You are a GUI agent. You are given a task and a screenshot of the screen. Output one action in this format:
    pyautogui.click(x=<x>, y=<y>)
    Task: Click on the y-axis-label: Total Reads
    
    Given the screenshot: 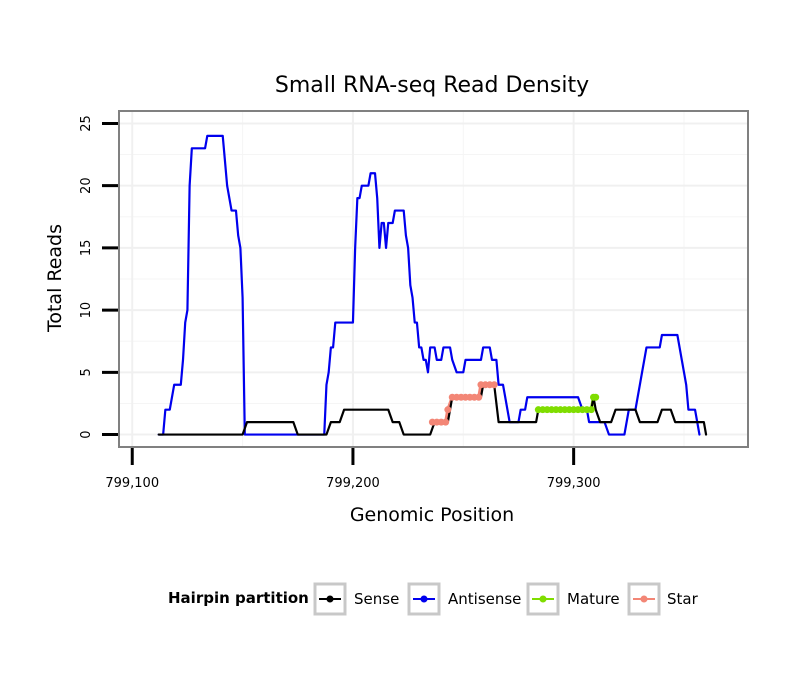 What is the action you would take?
    pyautogui.click(x=55, y=278)
    